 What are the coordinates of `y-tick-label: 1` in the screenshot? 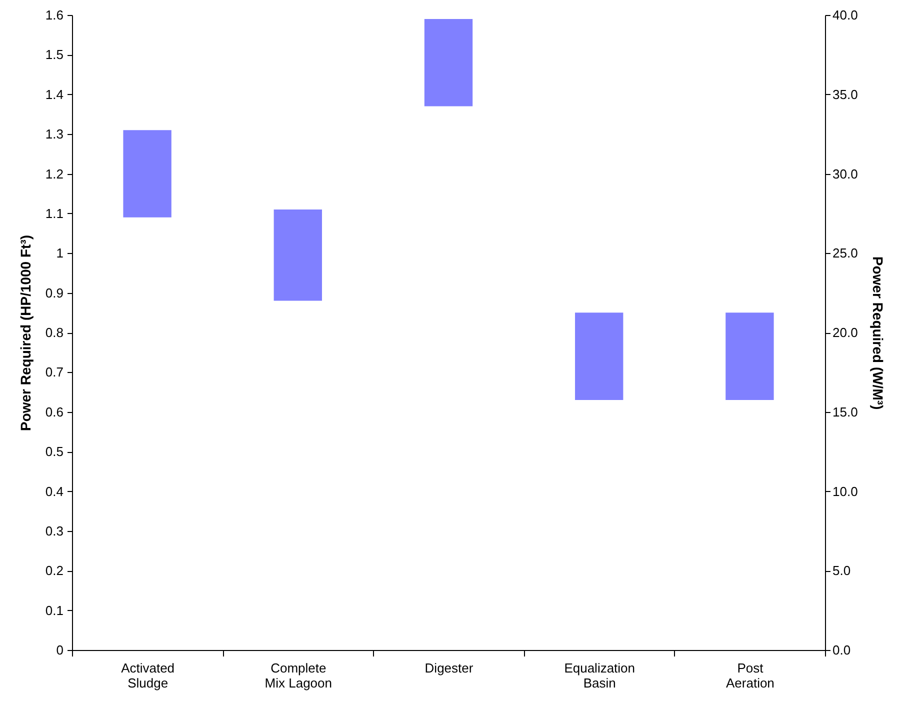 It's located at (60, 253).